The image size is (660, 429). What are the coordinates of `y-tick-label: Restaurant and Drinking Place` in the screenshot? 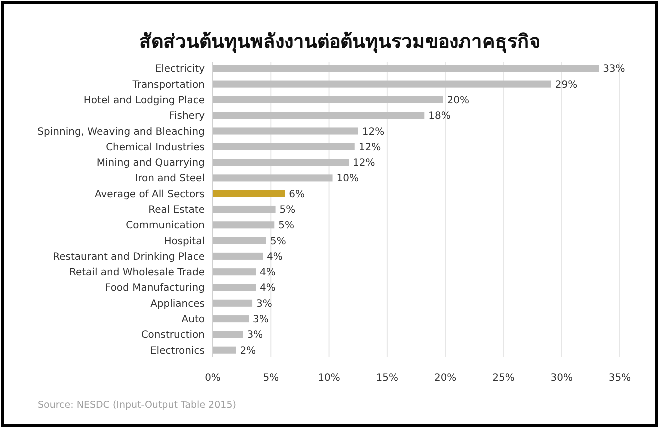 It's located at (129, 257).